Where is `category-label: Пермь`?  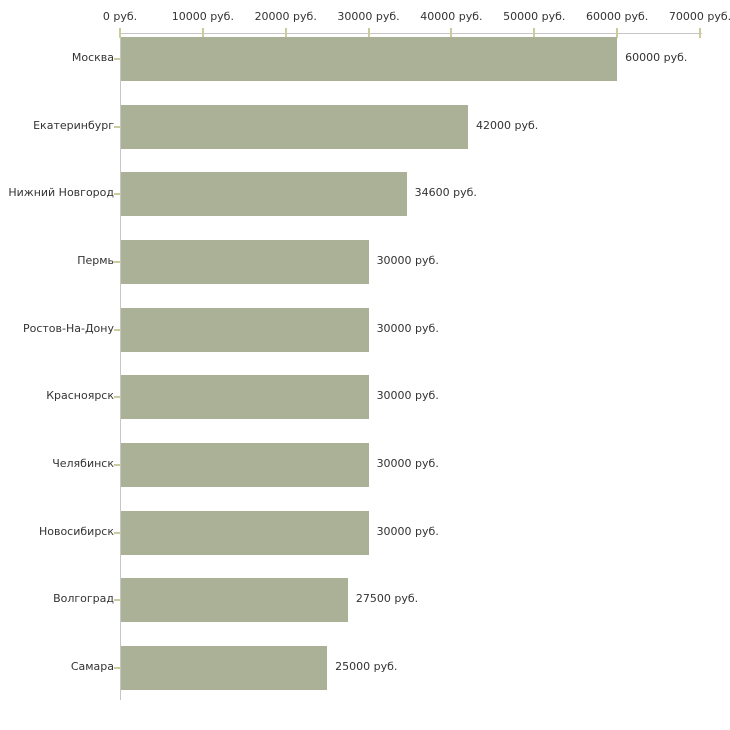
category-label: Пермь is located at coordinates (95, 260).